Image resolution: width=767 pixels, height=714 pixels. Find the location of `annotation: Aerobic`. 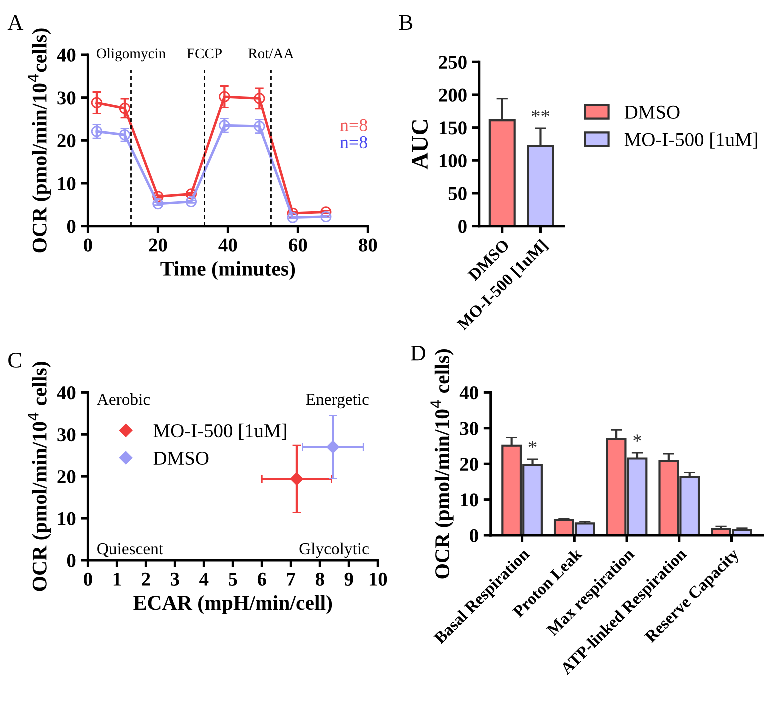

annotation: Aerobic is located at coordinates (123, 400).